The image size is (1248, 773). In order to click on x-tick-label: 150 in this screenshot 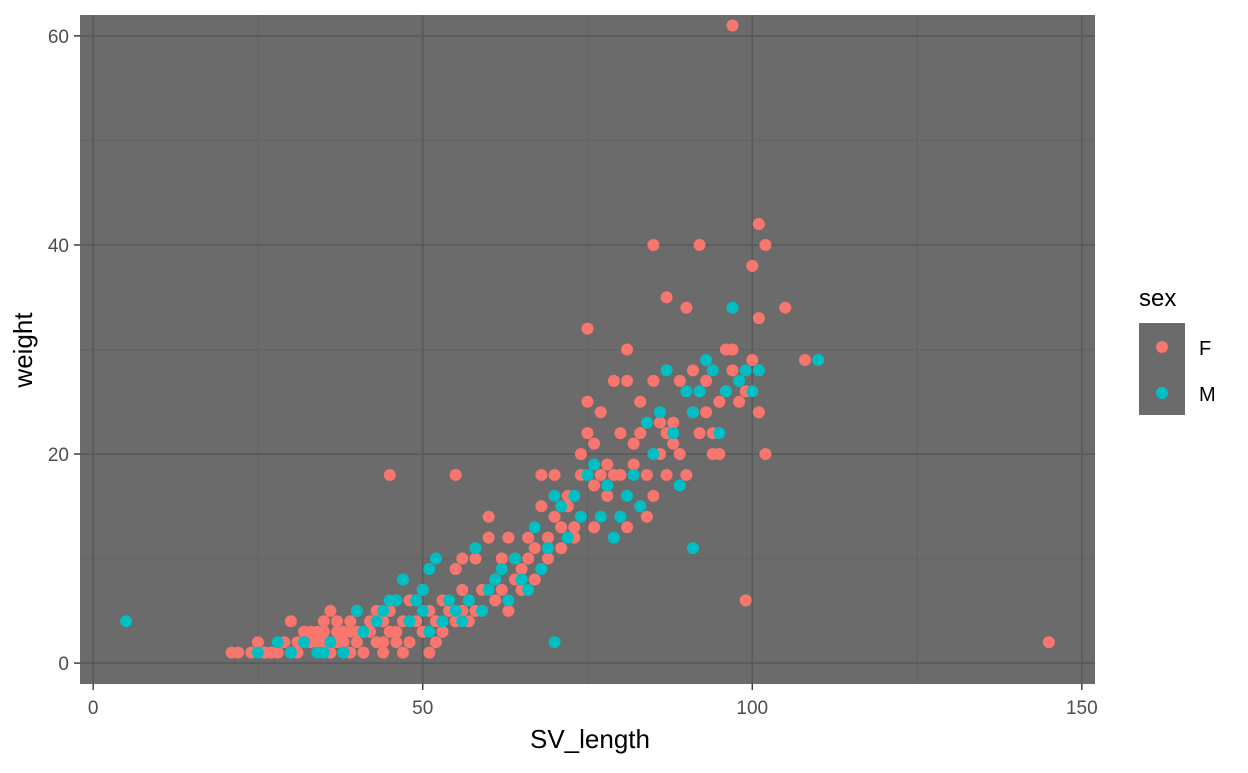, I will do `click(1082, 708)`.